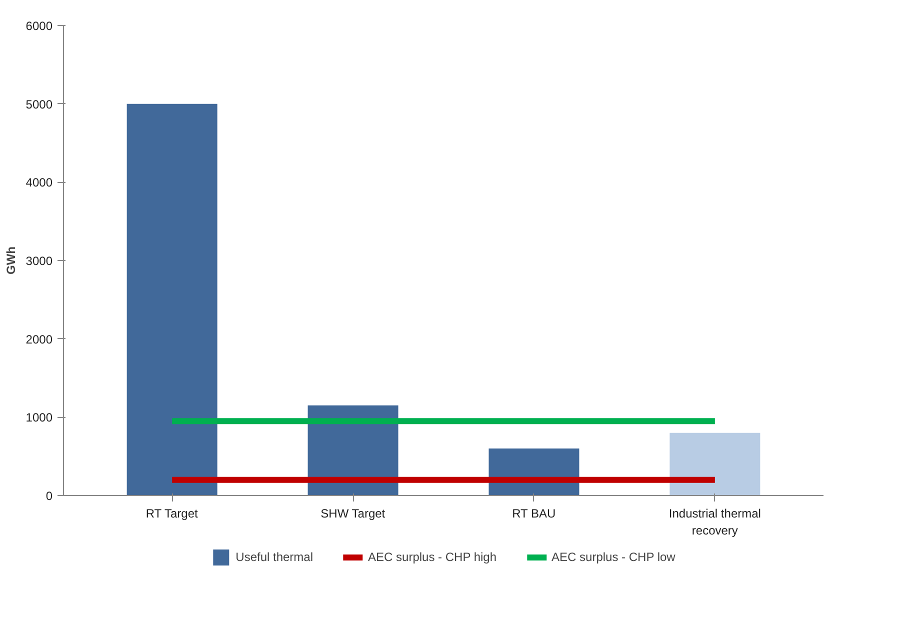  I want to click on x-tick-label: RT BAU, so click(534, 513).